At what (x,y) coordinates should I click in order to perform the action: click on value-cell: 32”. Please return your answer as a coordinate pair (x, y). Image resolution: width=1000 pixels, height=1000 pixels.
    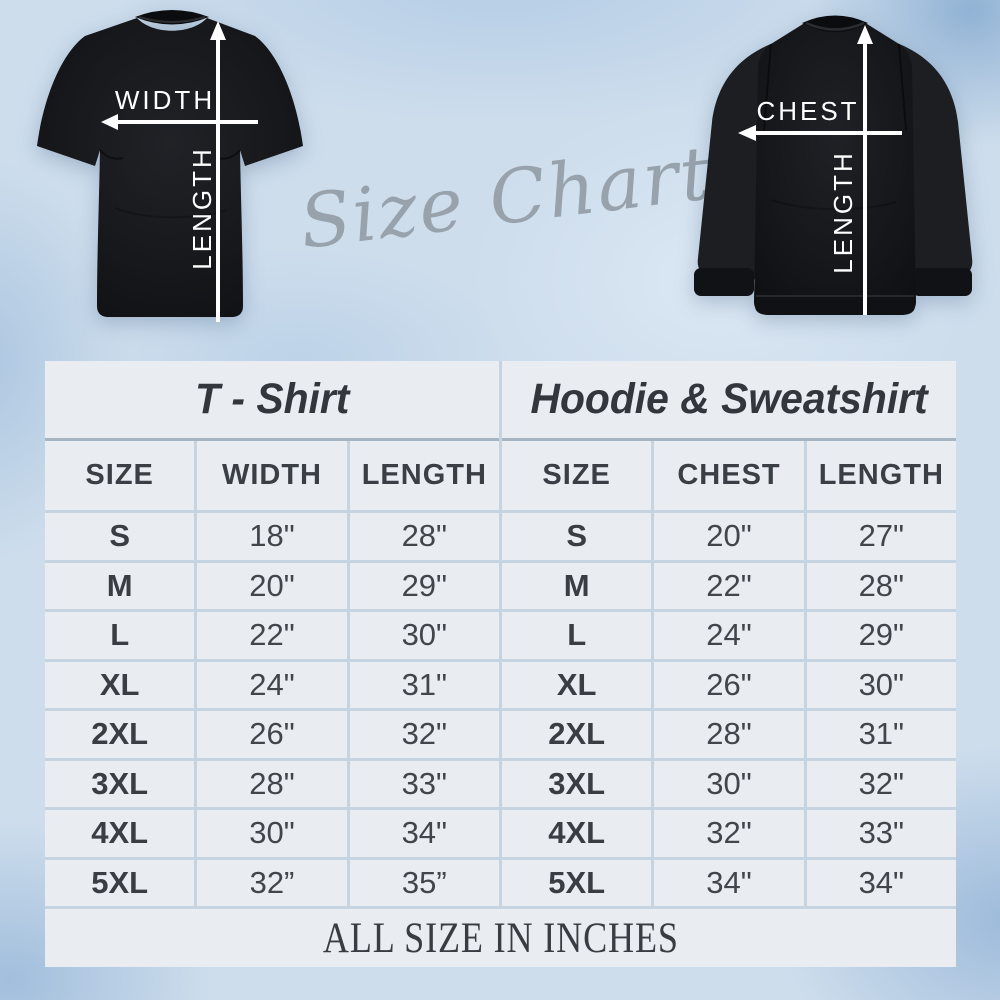
    Looking at the image, I should click on (272, 882).